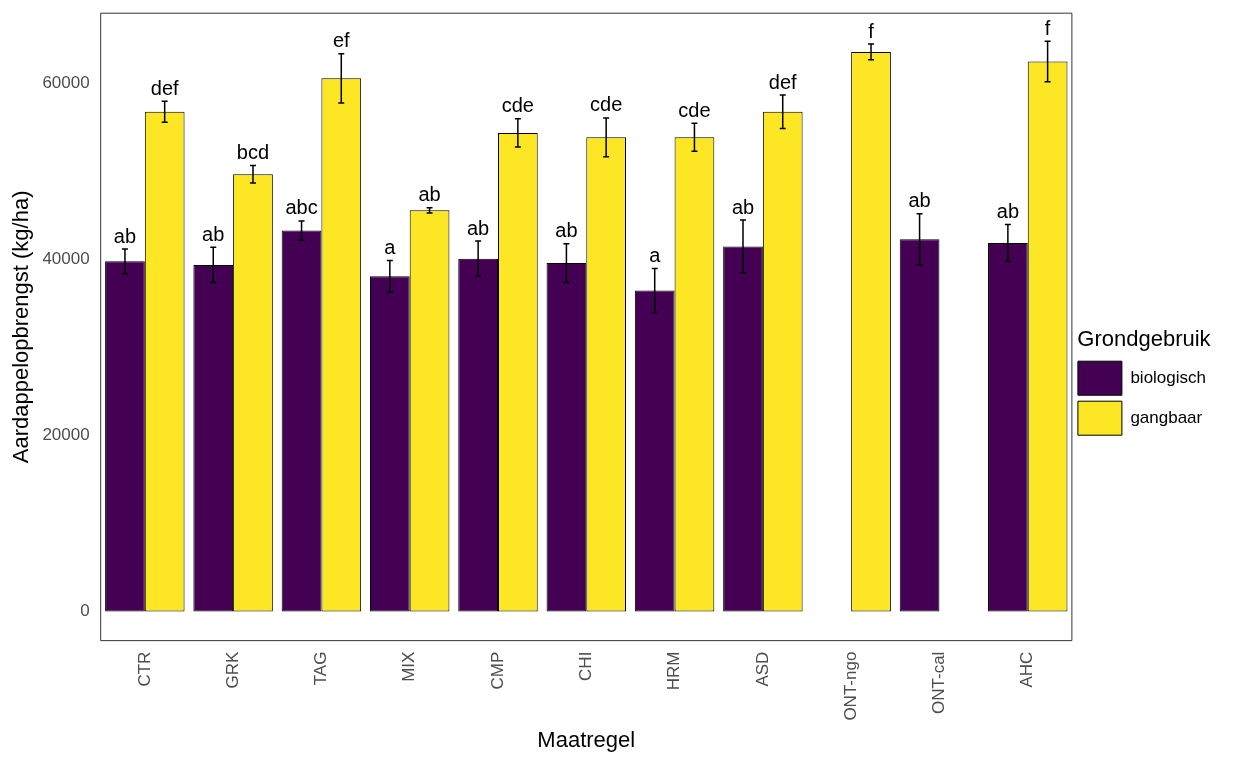  Describe the element at coordinates (66, 435) in the screenshot. I see `y-tick-label: 20000` at that location.